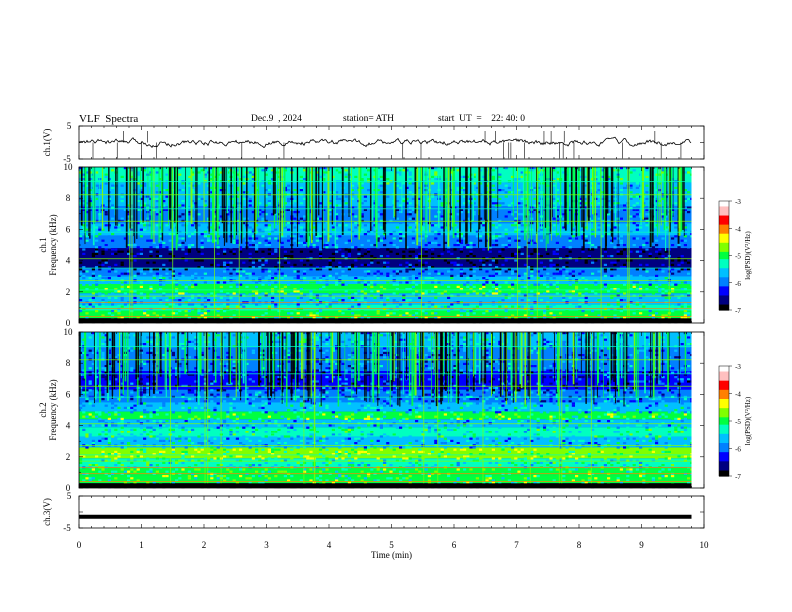 This screenshot has width=792, height=612. I want to click on full-height-streak, so click(239, 243).